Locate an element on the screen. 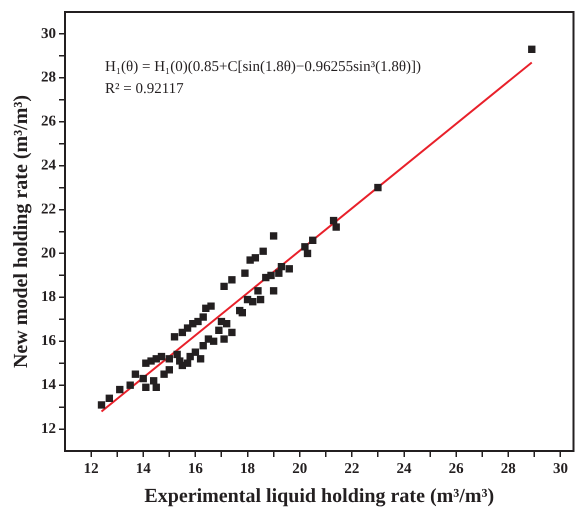  y-tick-label: 14 is located at coordinates (48, 385).